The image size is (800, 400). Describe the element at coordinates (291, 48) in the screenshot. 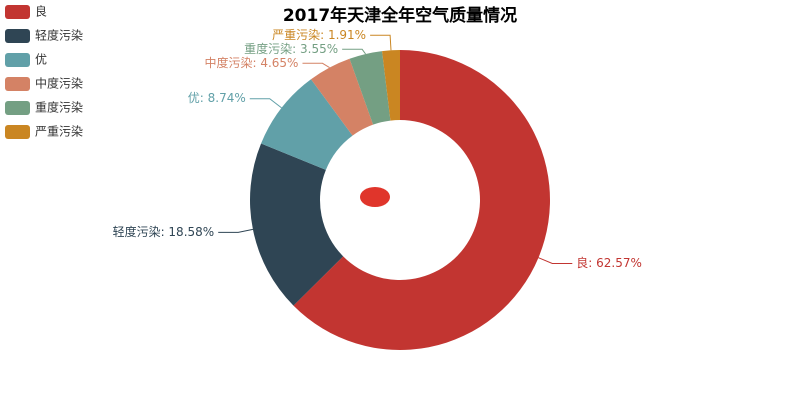

I see `data-label: 重度污染: 3.55%` at that location.